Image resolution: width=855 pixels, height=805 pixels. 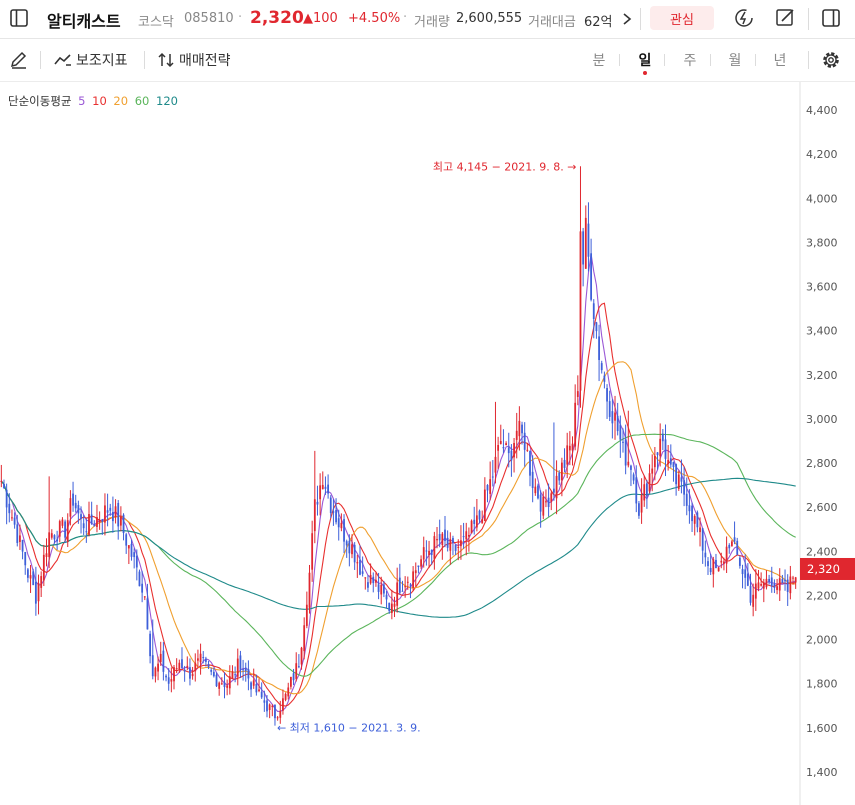 What do you see at coordinates (822, 463) in the screenshot?
I see `y-tick-label: 2,800` at bounding box center [822, 463].